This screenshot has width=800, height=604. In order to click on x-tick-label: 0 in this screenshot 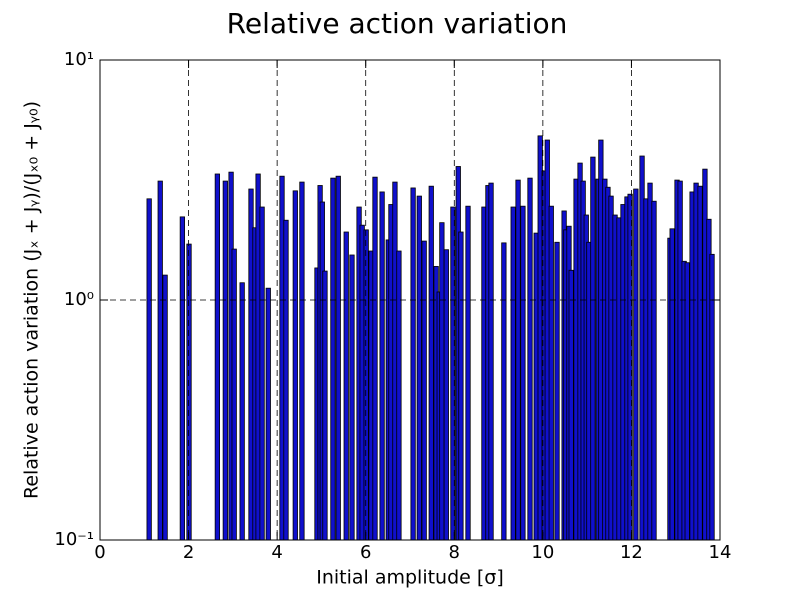, I will do `click(99, 552)`.